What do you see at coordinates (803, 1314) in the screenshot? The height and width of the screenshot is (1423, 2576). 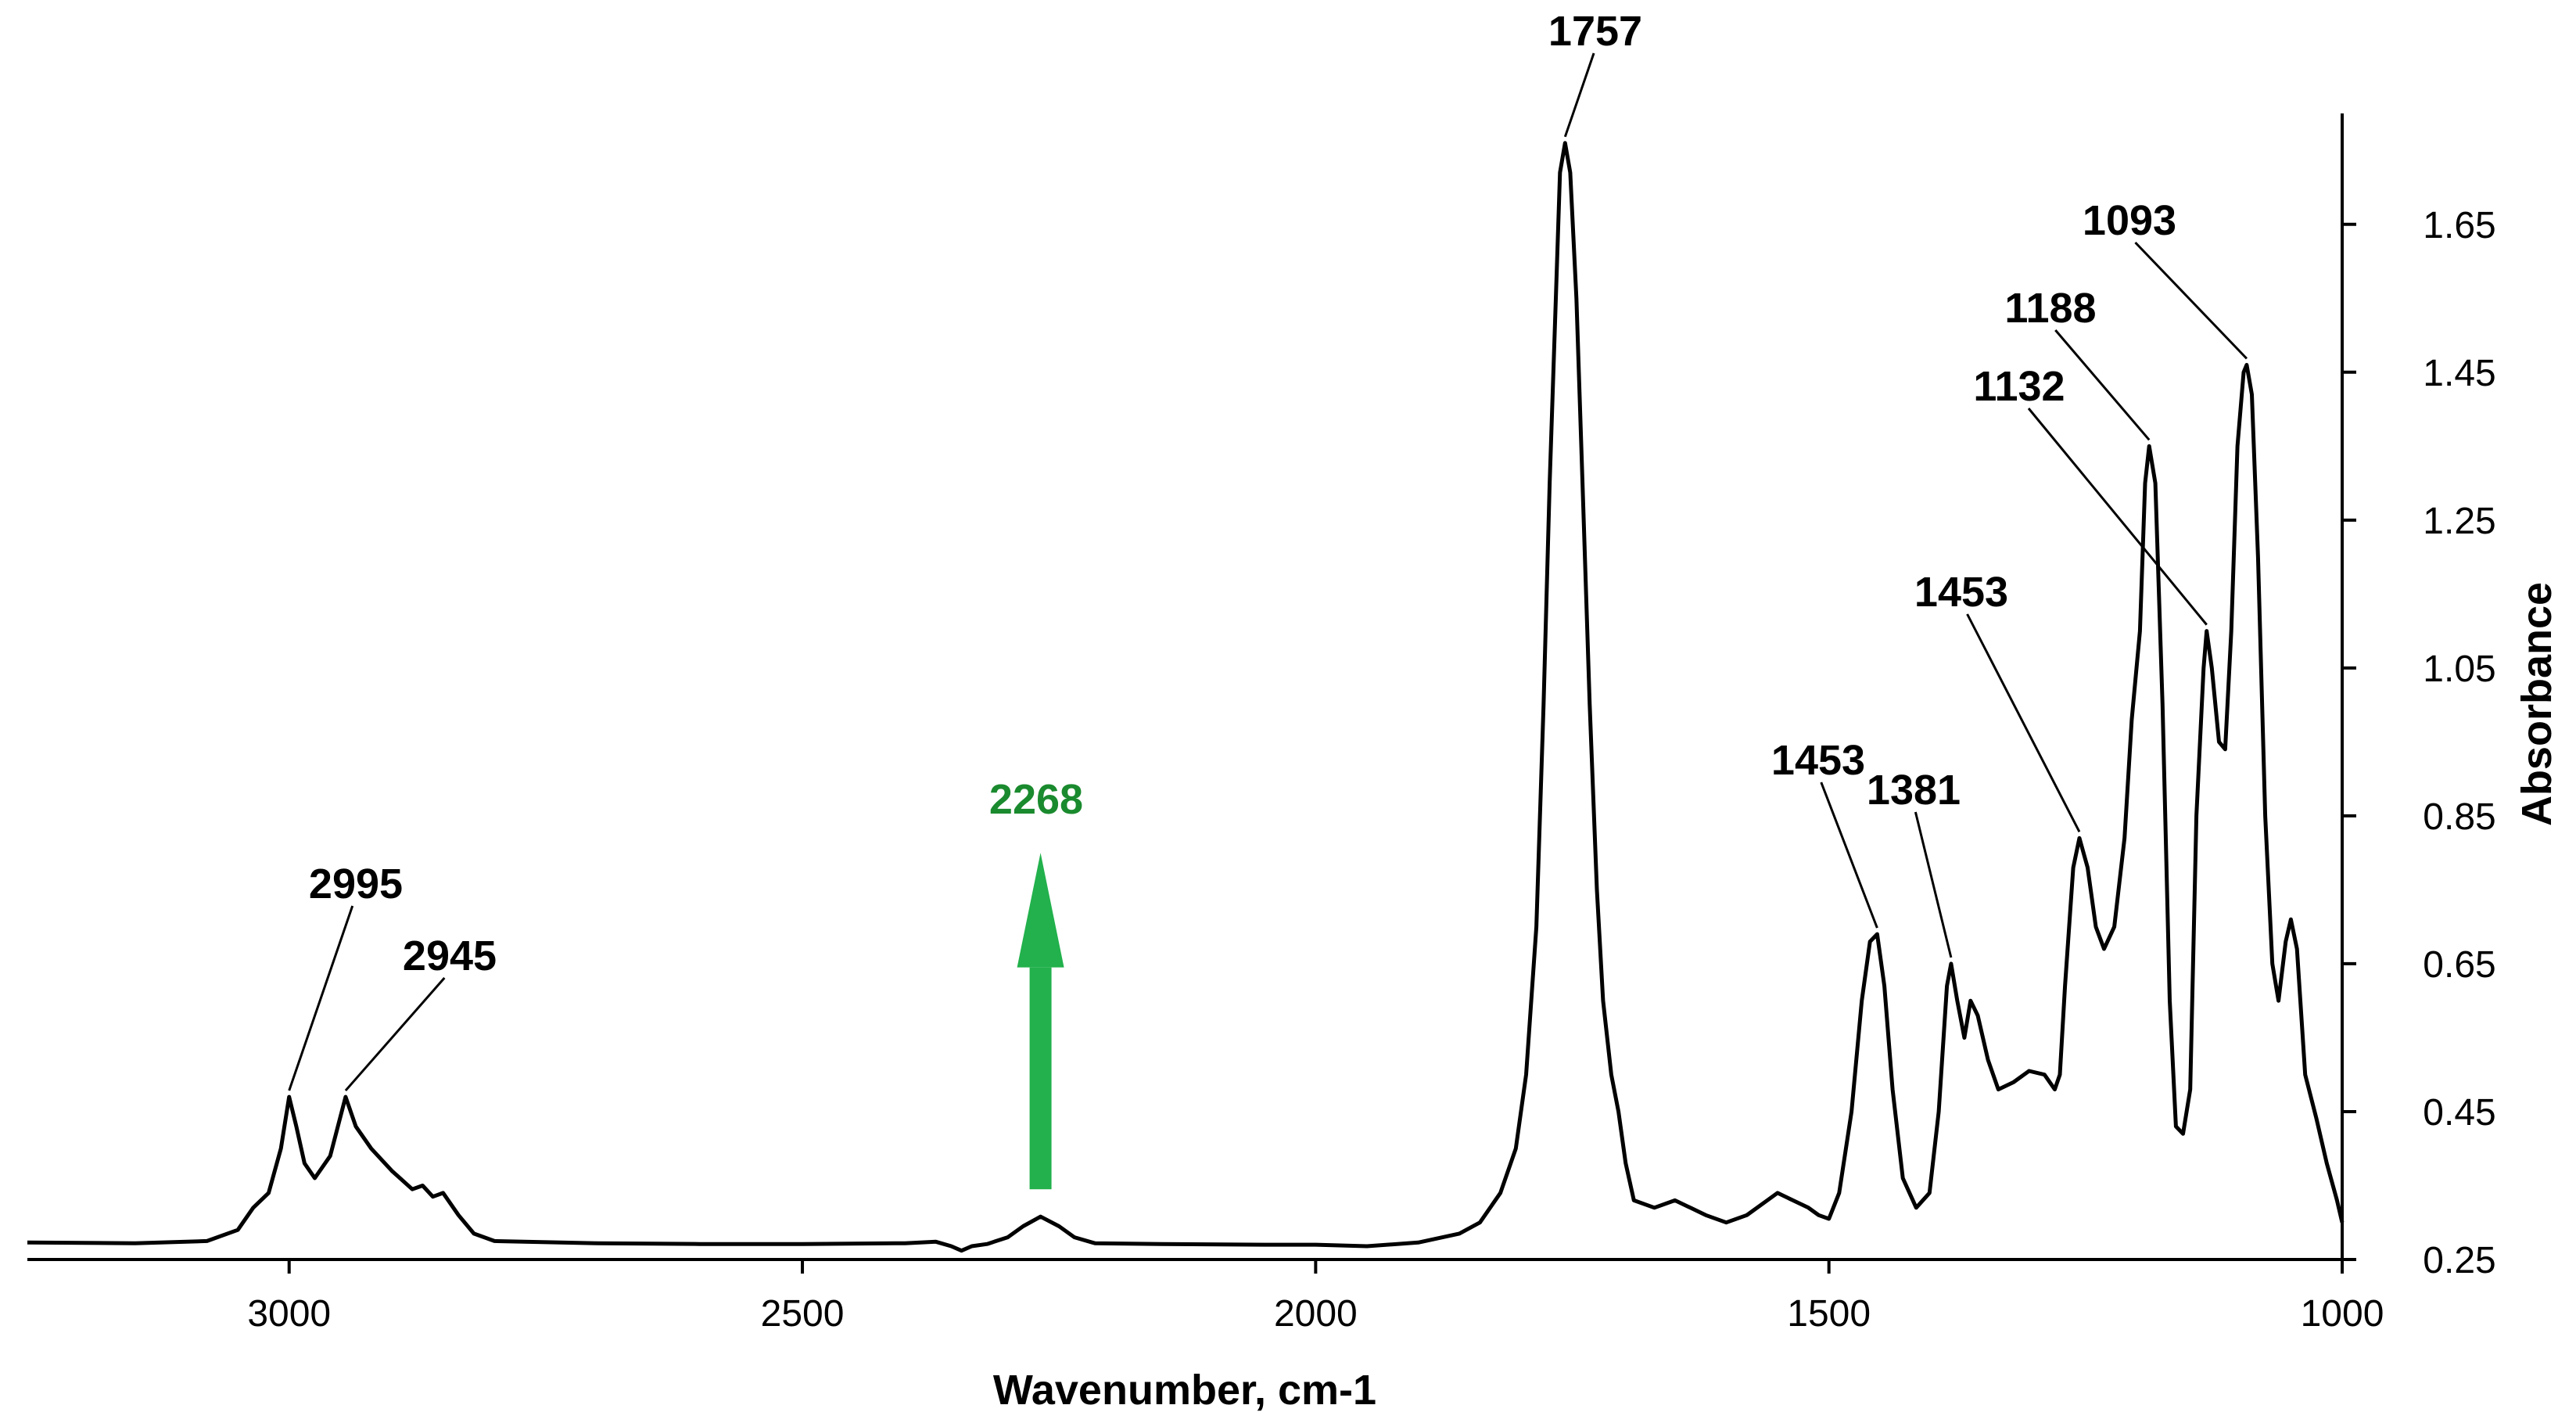 I see `x-tick-label: 2500` at bounding box center [803, 1314].